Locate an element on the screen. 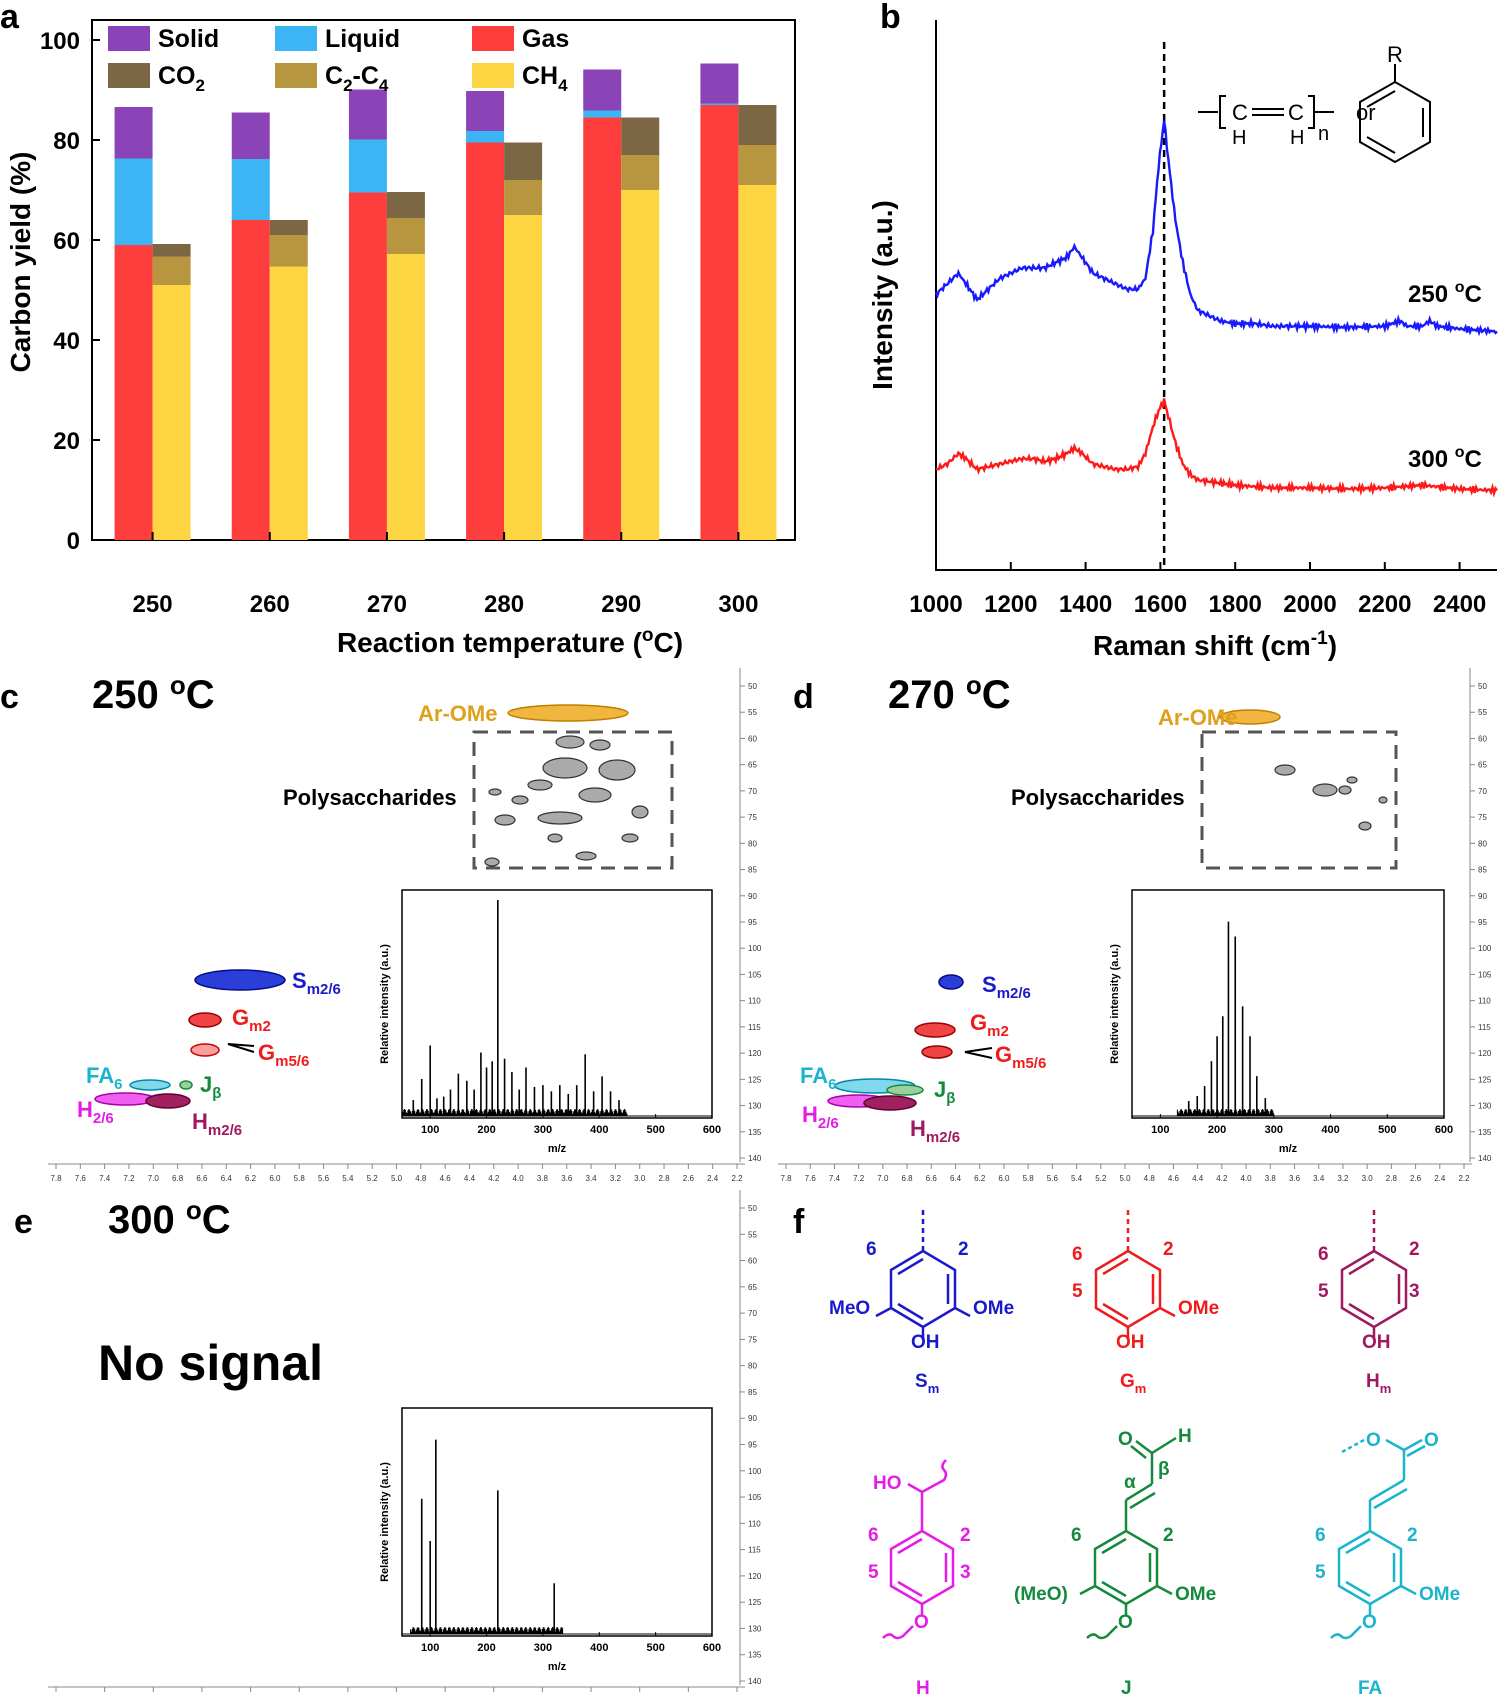 The image size is (1500, 1696). nmr-x-tick-label: 6.4 is located at coordinates (227, 1178).